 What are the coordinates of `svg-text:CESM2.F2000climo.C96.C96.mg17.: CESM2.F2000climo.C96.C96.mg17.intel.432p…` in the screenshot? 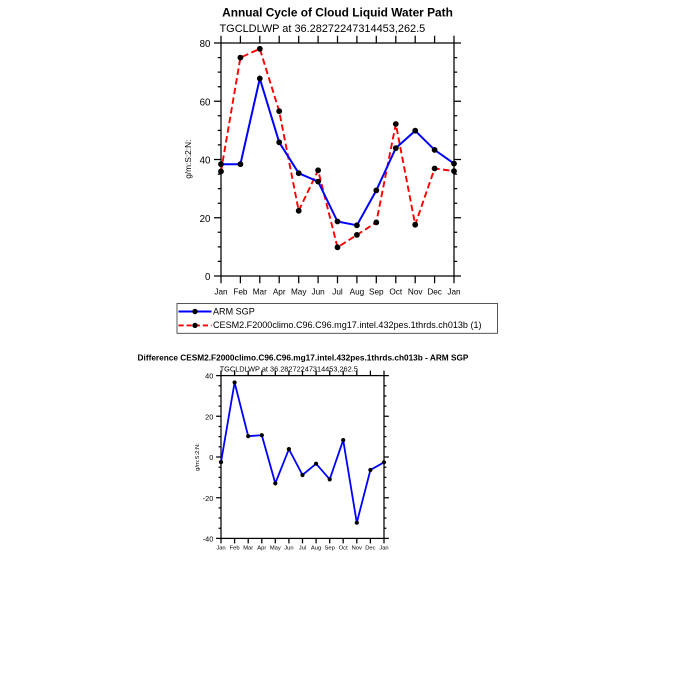 It's located at (347, 325).